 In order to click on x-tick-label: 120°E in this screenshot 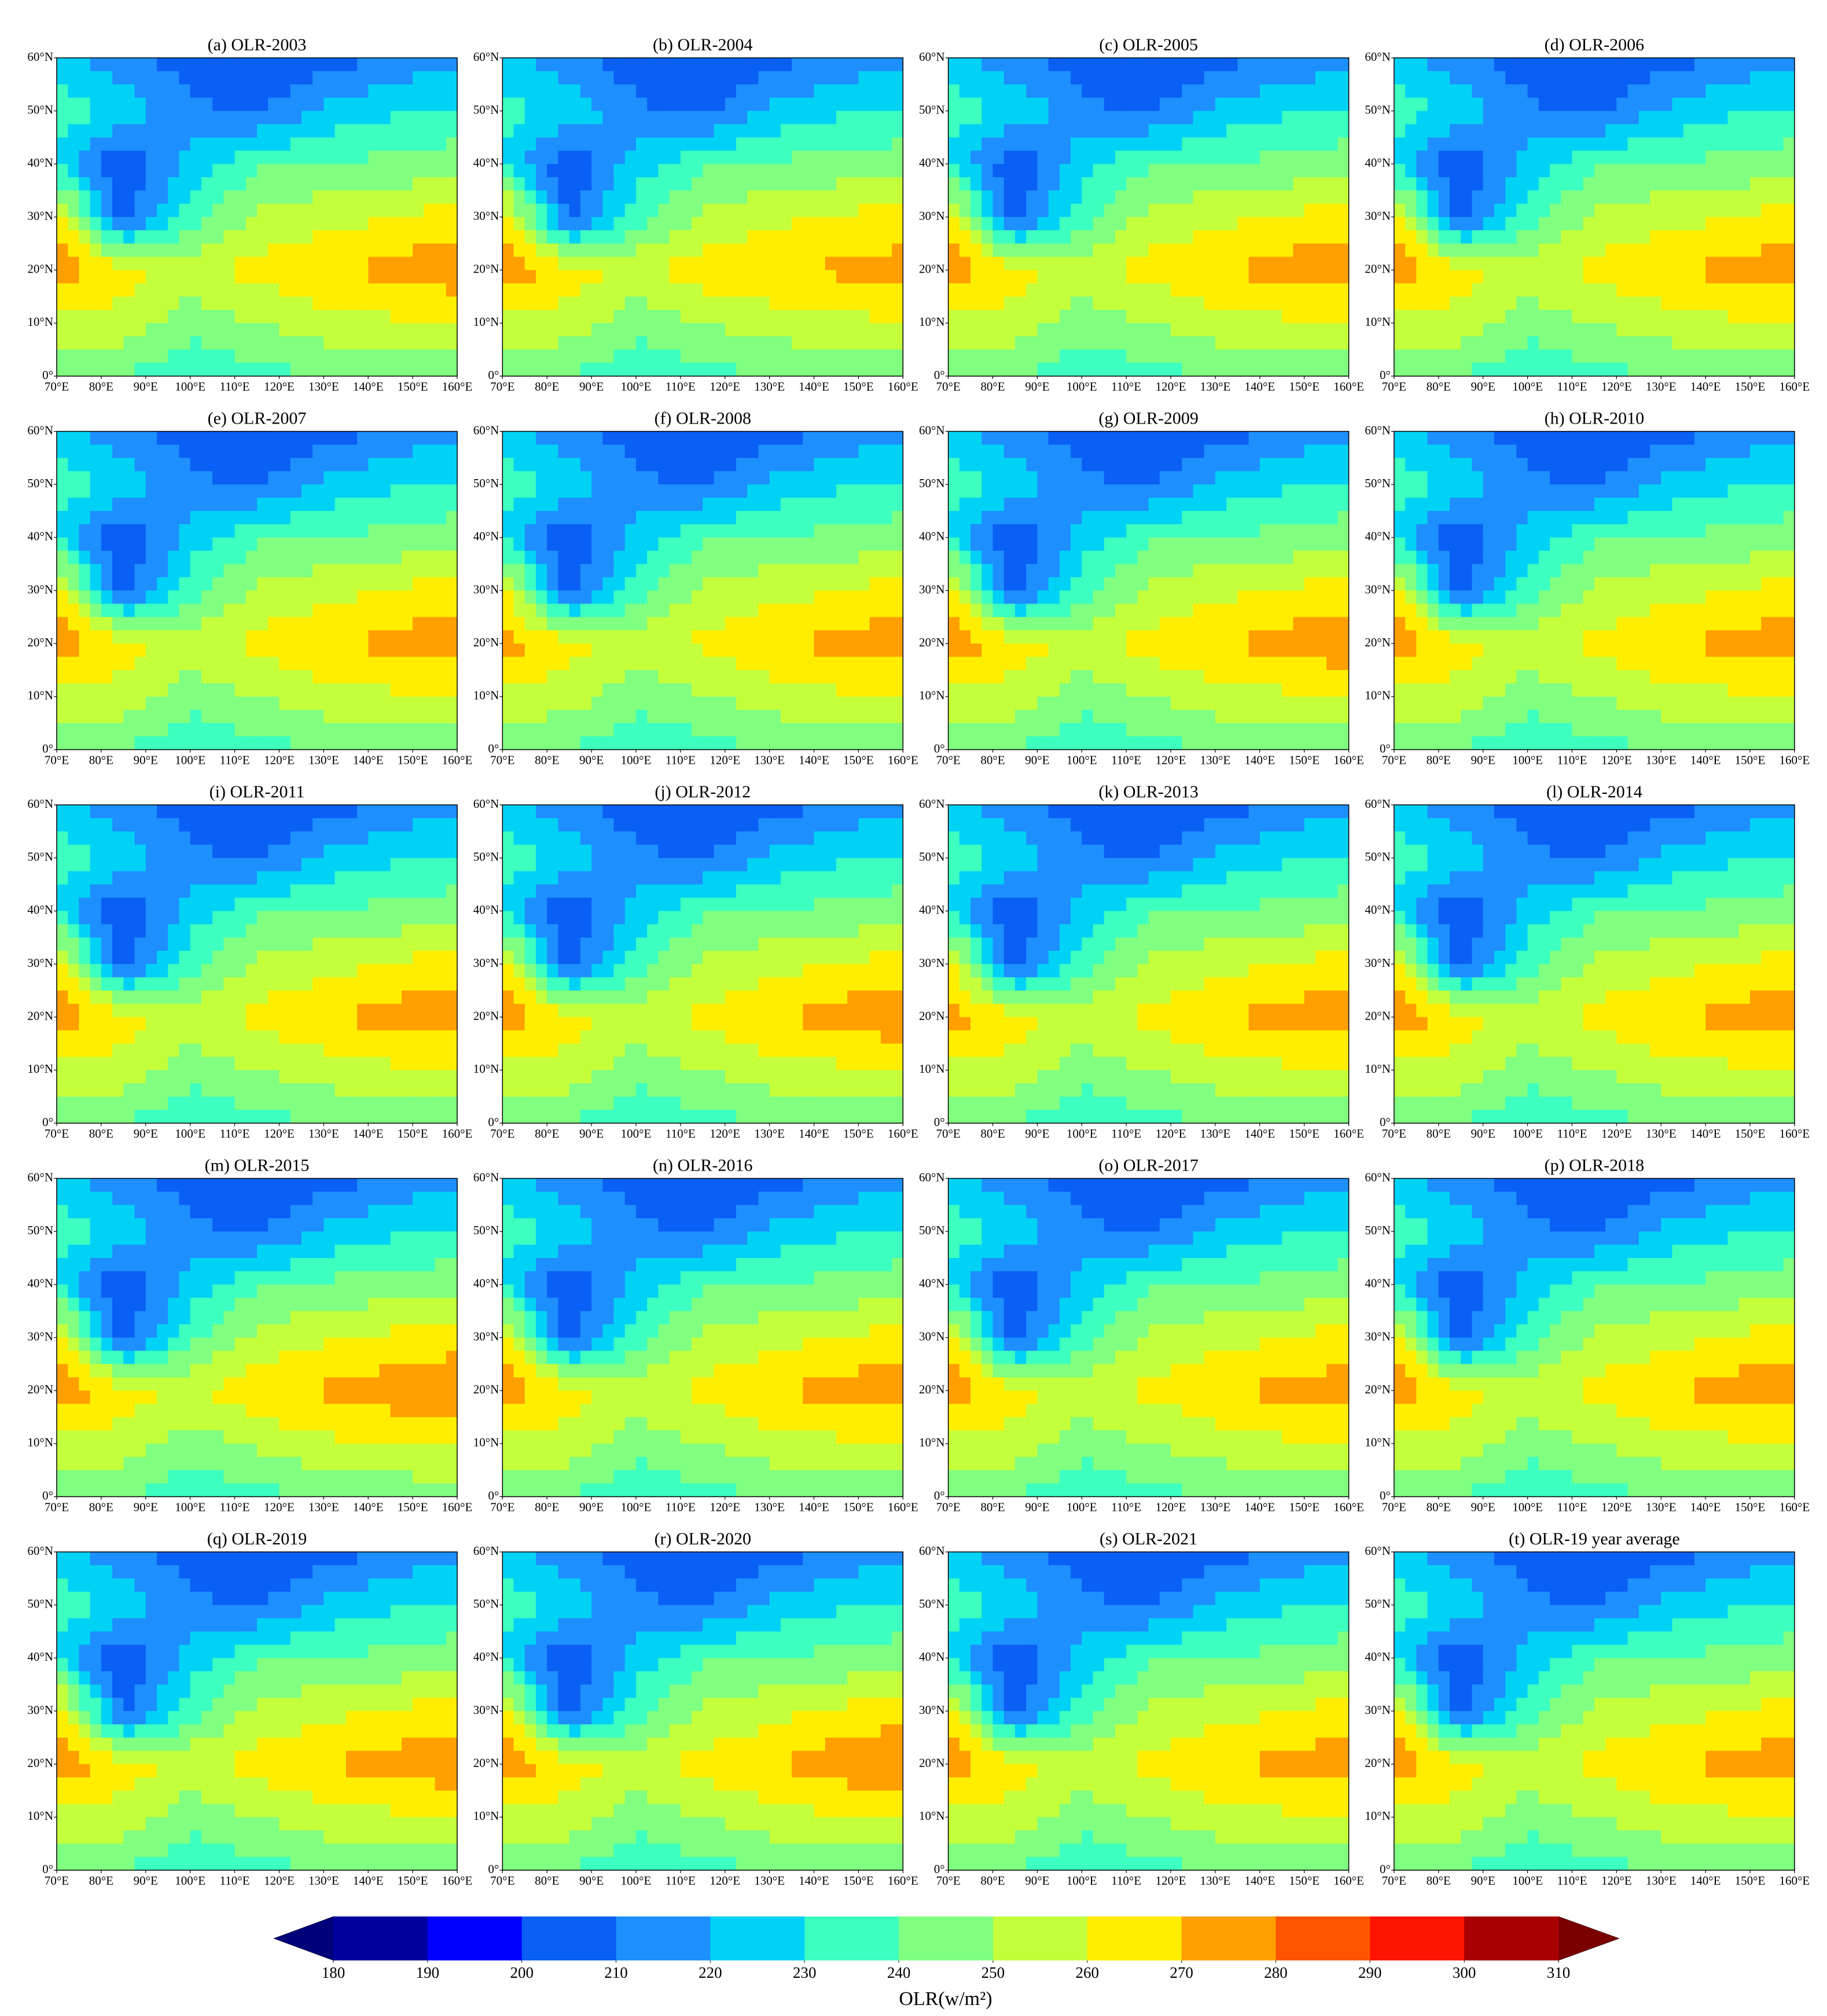, I will do `click(1616, 387)`.